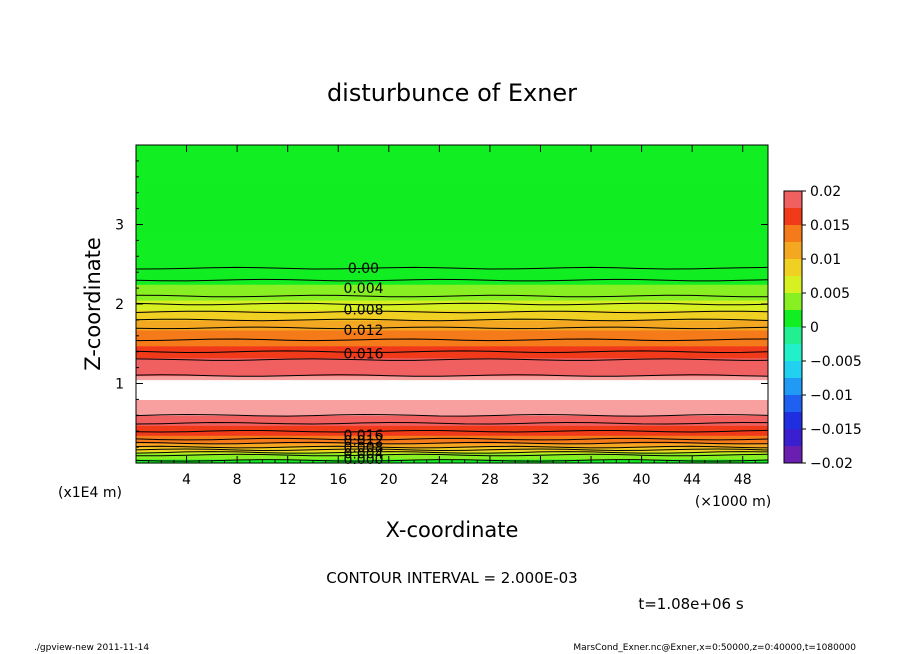 This screenshot has width=904, height=654. I want to click on x-scale-note: (×1000 m), so click(733, 502).